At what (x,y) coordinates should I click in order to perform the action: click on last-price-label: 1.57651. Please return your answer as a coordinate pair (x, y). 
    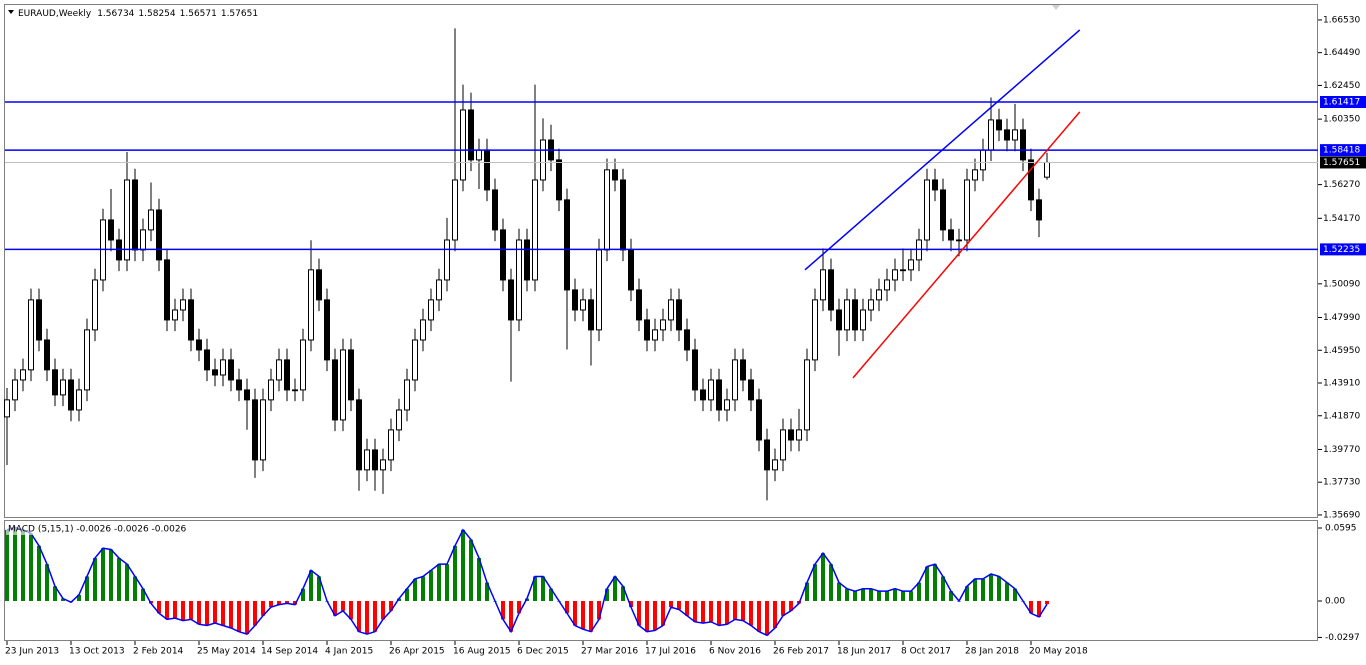
    Looking at the image, I should click on (1341, 163).